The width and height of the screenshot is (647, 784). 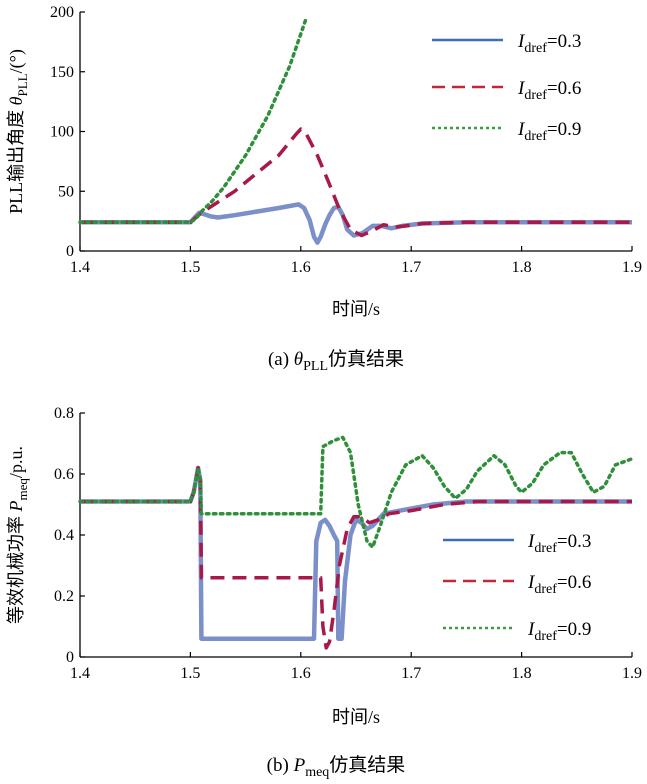 What do you see at coordinates (299, 765) in the screenshot?
I see `caption-symbol: P` at bounding box center [299, 765].